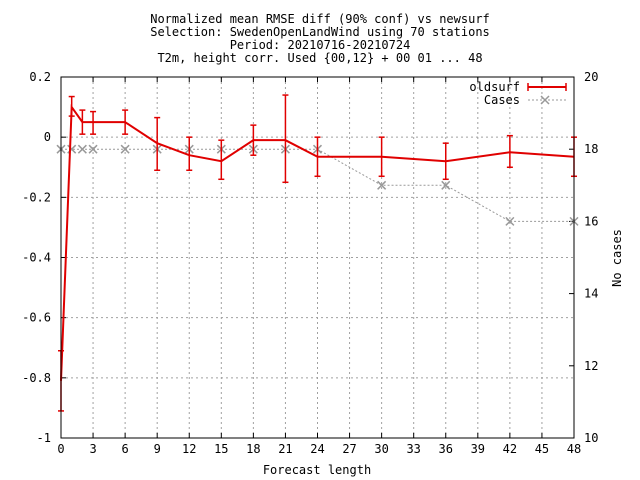 The height and width of the screenshot is (480, 640). I want to click on legend: oldsurf Cases, so click(518, 93).